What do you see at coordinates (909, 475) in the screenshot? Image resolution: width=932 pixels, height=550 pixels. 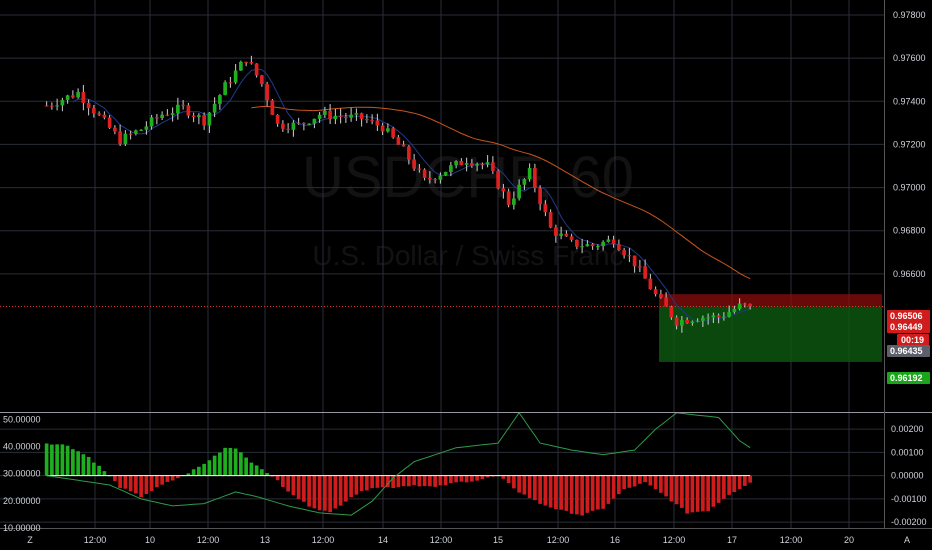 I see `oscillator-right-axis: 0.00200 0.00100 0.00000 -0.00100 -0.00200` at bounding box center [909, 475].